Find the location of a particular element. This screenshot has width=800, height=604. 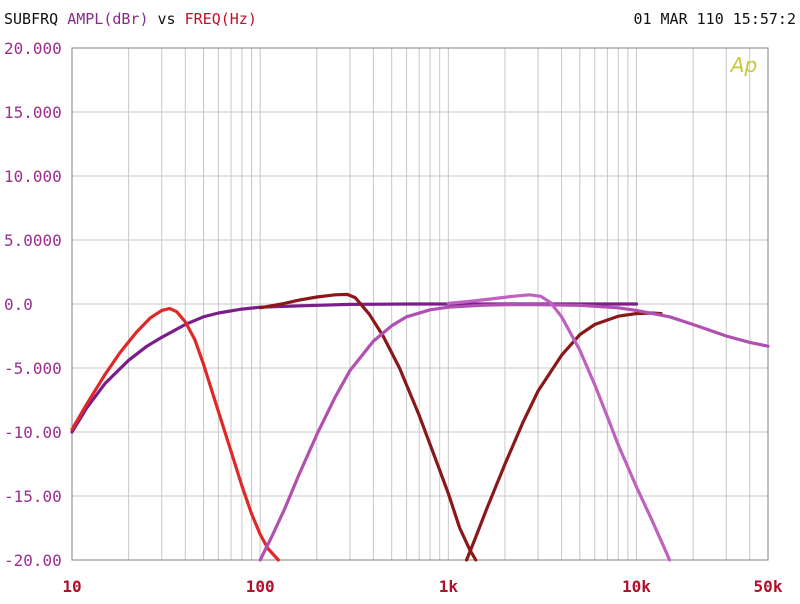

ap-watermark: Ap is located at coordinates (743, 65).